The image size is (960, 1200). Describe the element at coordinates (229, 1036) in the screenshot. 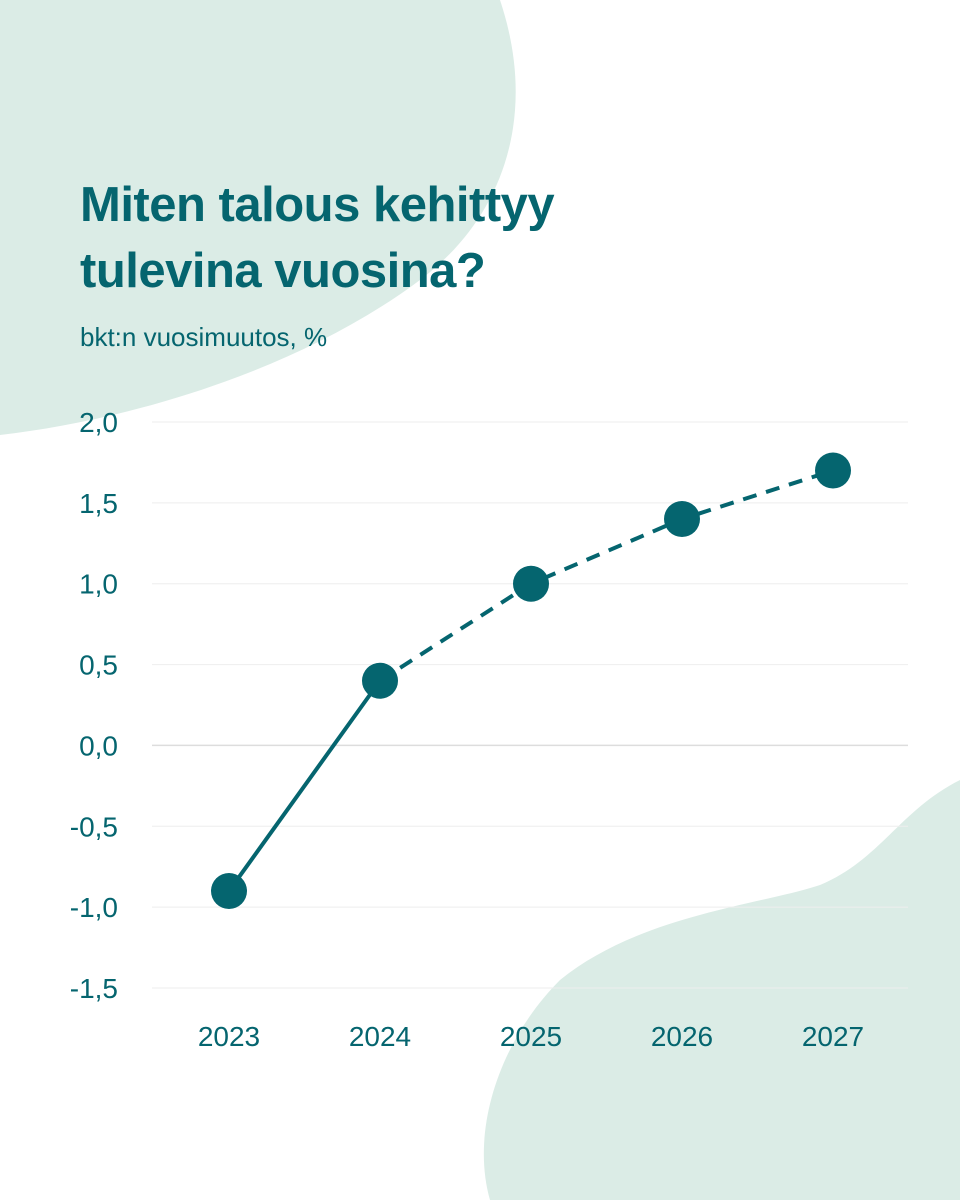

I see `x-tick-label: 2023` at that location.